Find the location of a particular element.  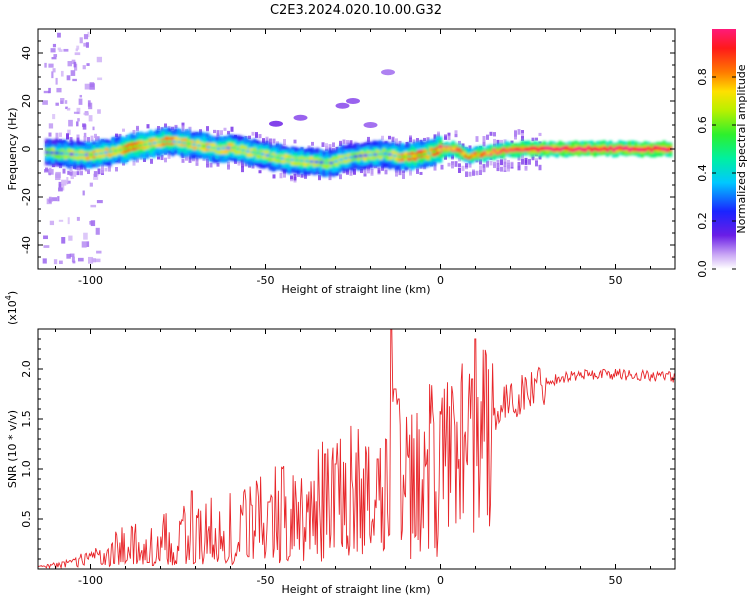

snr-x-axis-label: Height of straight line (km) is located at coordinates (355, 589).